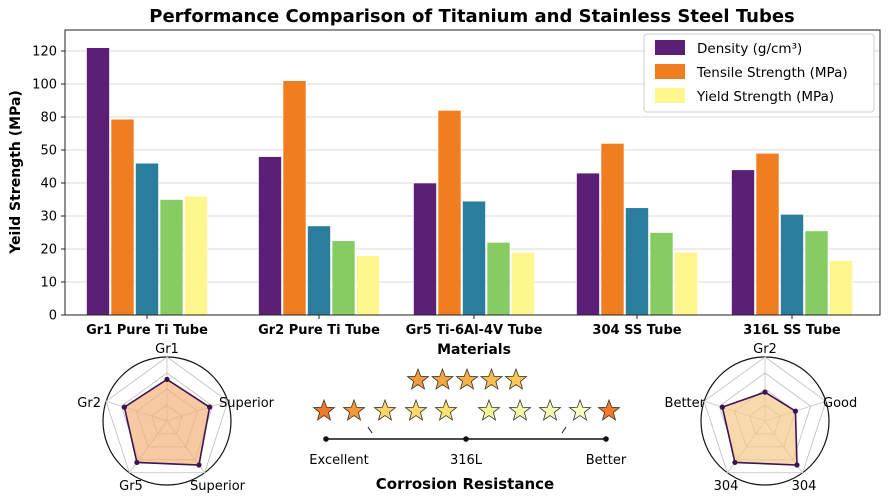 Image resolution: width=895 pixels, height=500 pixels. I want to click on radar-axis-label: Gr5, so click(131, 486).